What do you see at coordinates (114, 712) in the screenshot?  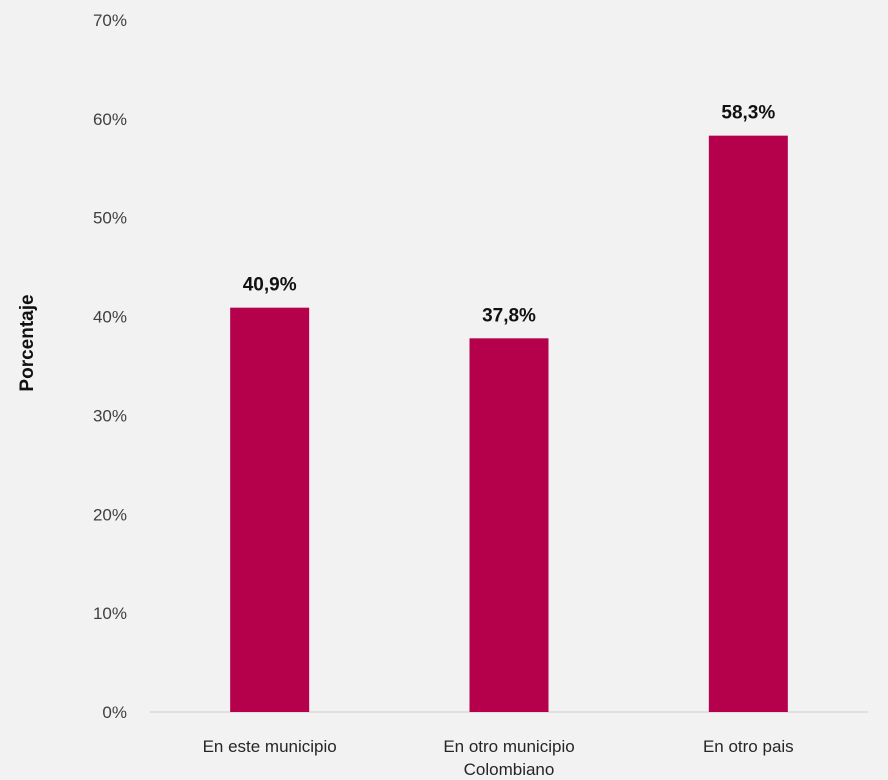 I see `y-tick-label: 0%` at bounding box center [114, 712].